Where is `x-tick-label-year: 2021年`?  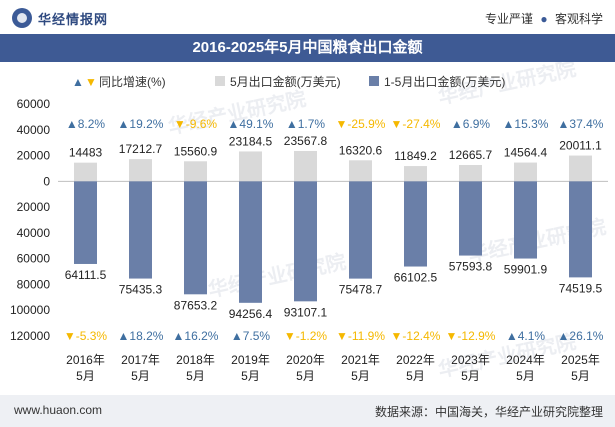
x-tick-label-year: 2021年 is located at coordinates (360, 360).